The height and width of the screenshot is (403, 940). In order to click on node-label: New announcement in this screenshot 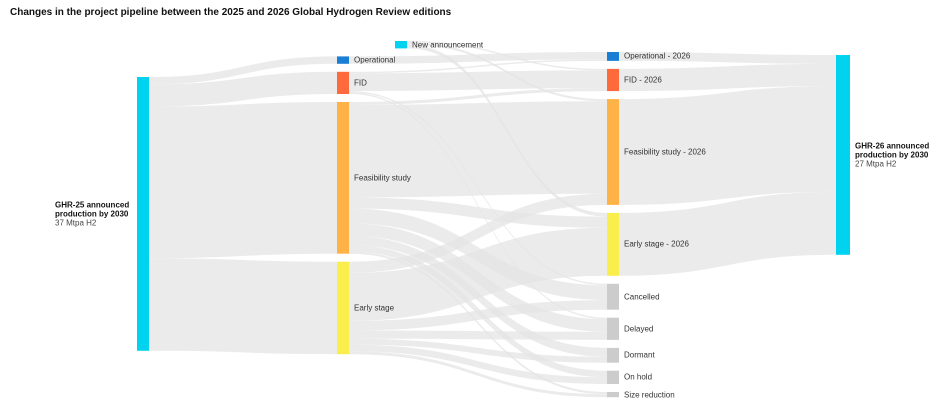, I will do `click(447, 44)`.